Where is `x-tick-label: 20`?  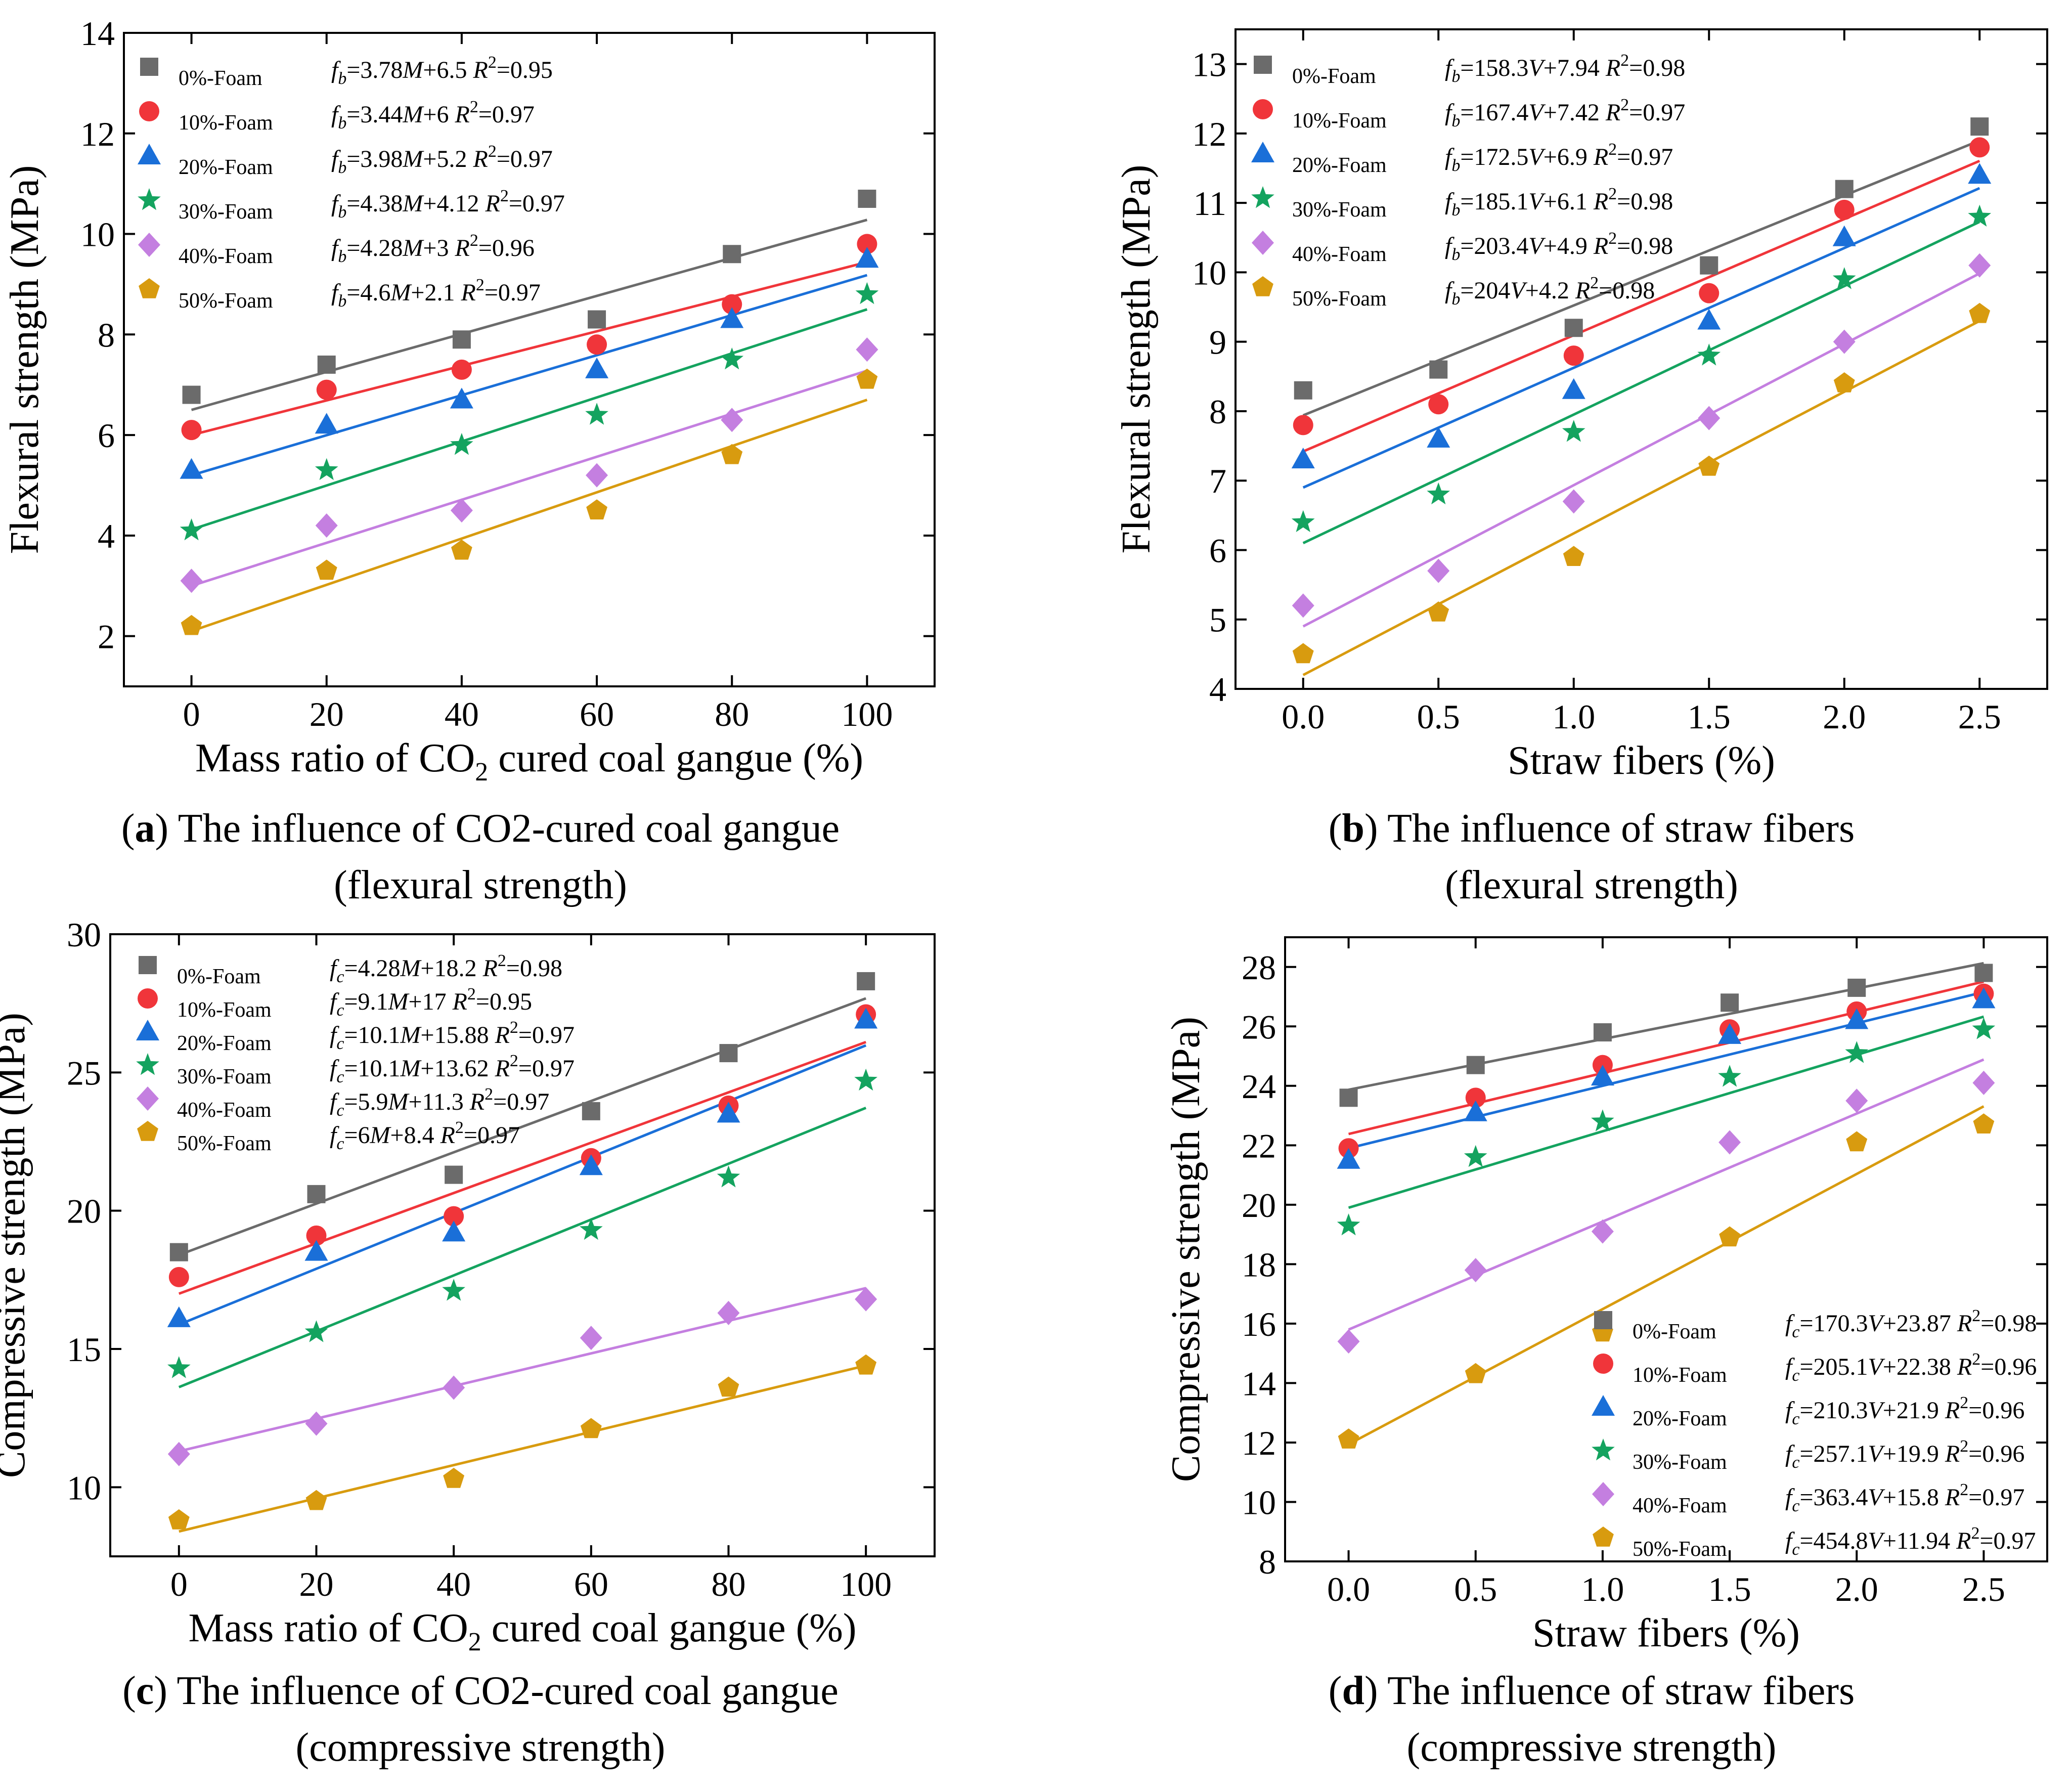 x-tick-label: 20 is located at coordinates (327, 714).